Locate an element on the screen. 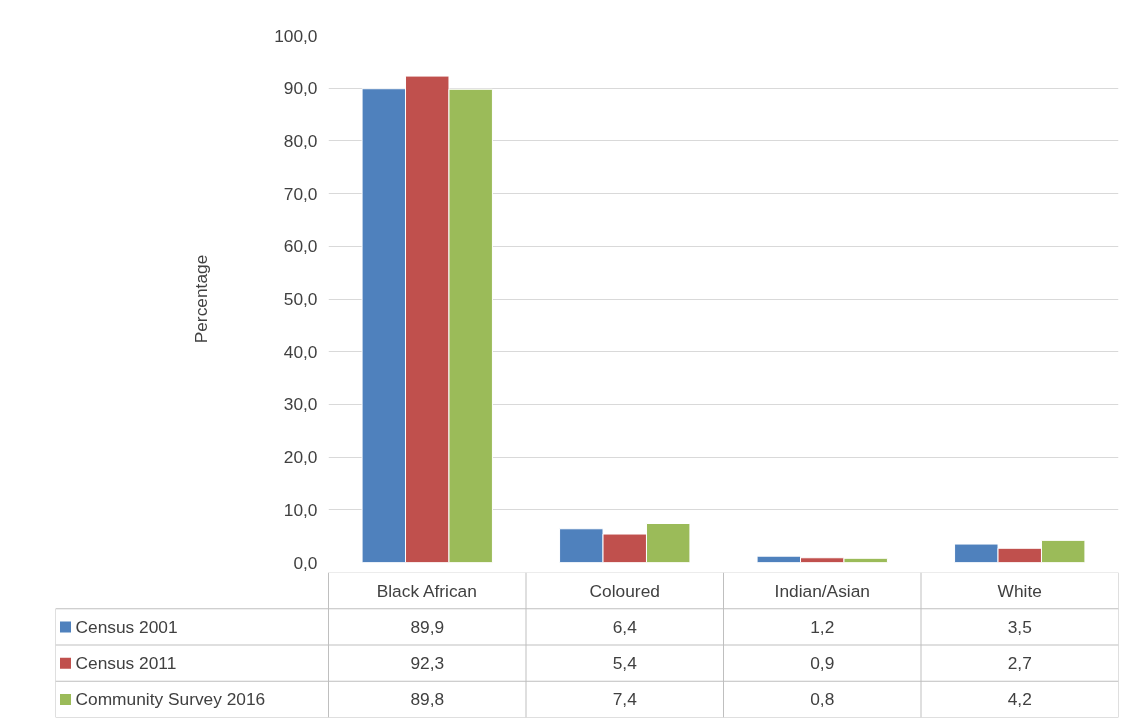 The image size is (1138, 726). y-tick-label: 80,0 is located at coordinates (300, 140).